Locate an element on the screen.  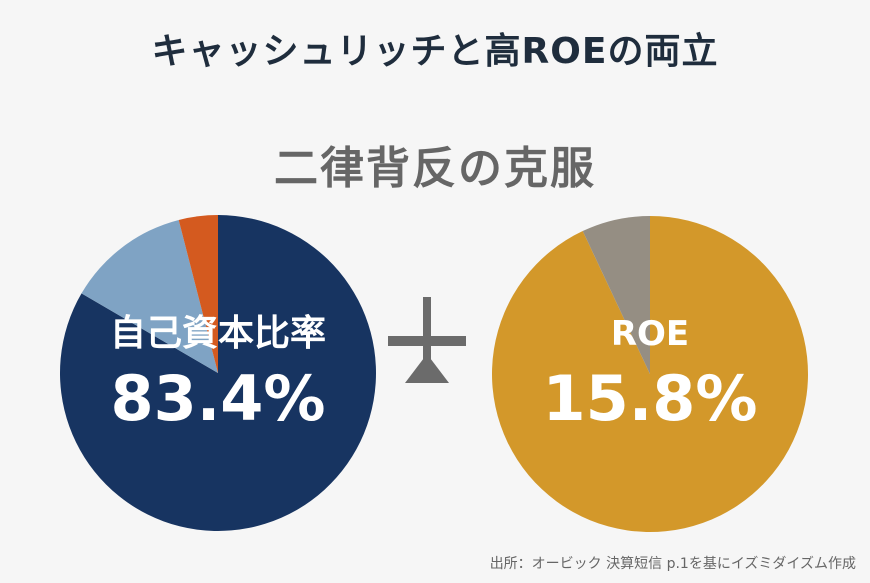
chart-title: キャッシュリッチと高ROEの両立 is located at coordinates (435, 51).